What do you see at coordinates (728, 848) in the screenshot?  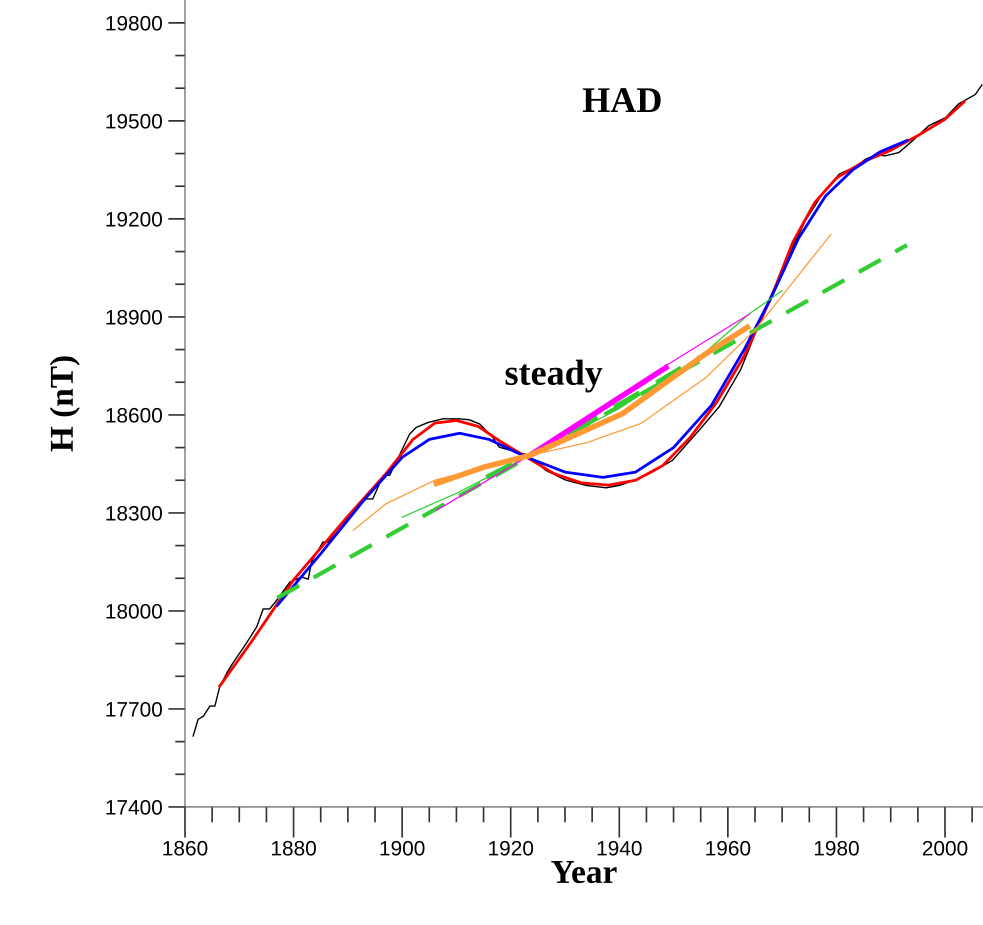 I see `x-tick-label: 1960` at bounding box center [728, 848].